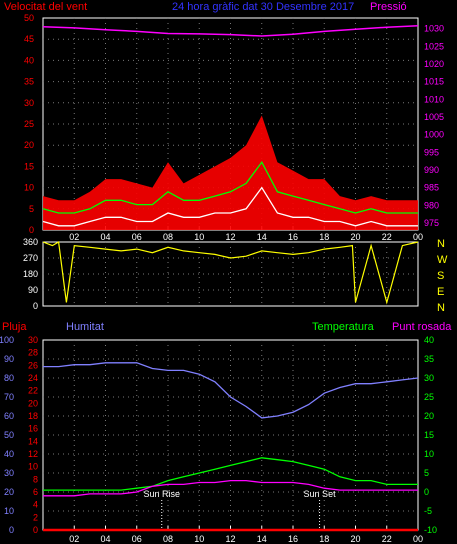 This screenshot has width=457, height=544. Describe the element at coordinates (9, 359) in the screenshot. I see `humidity-y-tick-label: 90` at that location.